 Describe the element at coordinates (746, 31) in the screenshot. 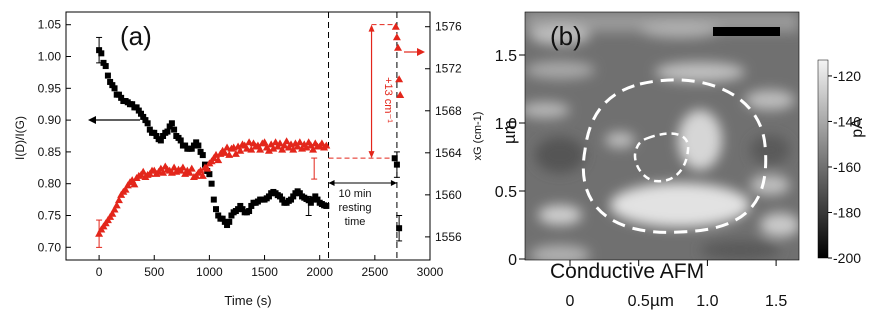

I see `scale-bar` at that location.